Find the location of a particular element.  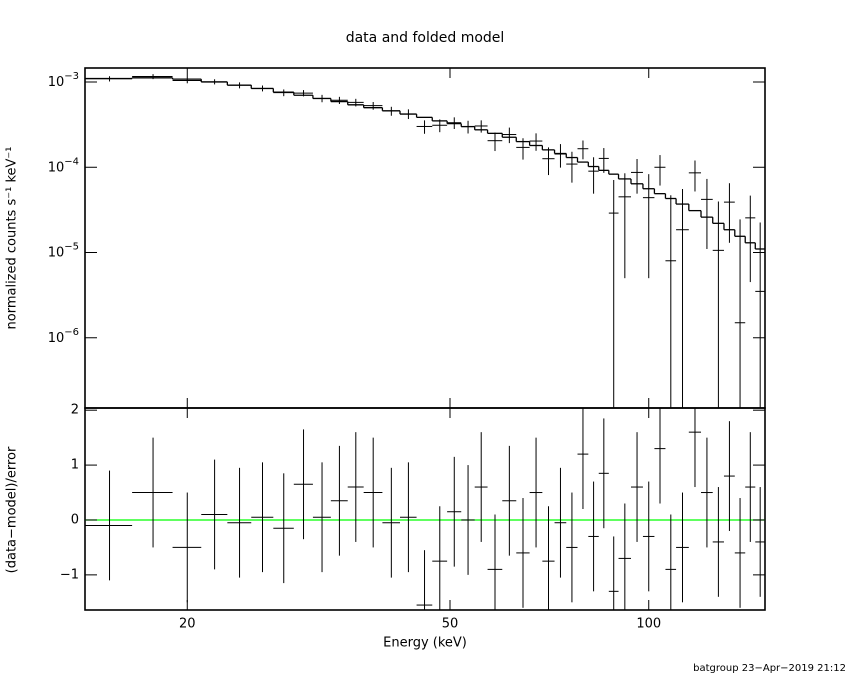

x-tick-label: 100 is located at coordinates (648, 624).